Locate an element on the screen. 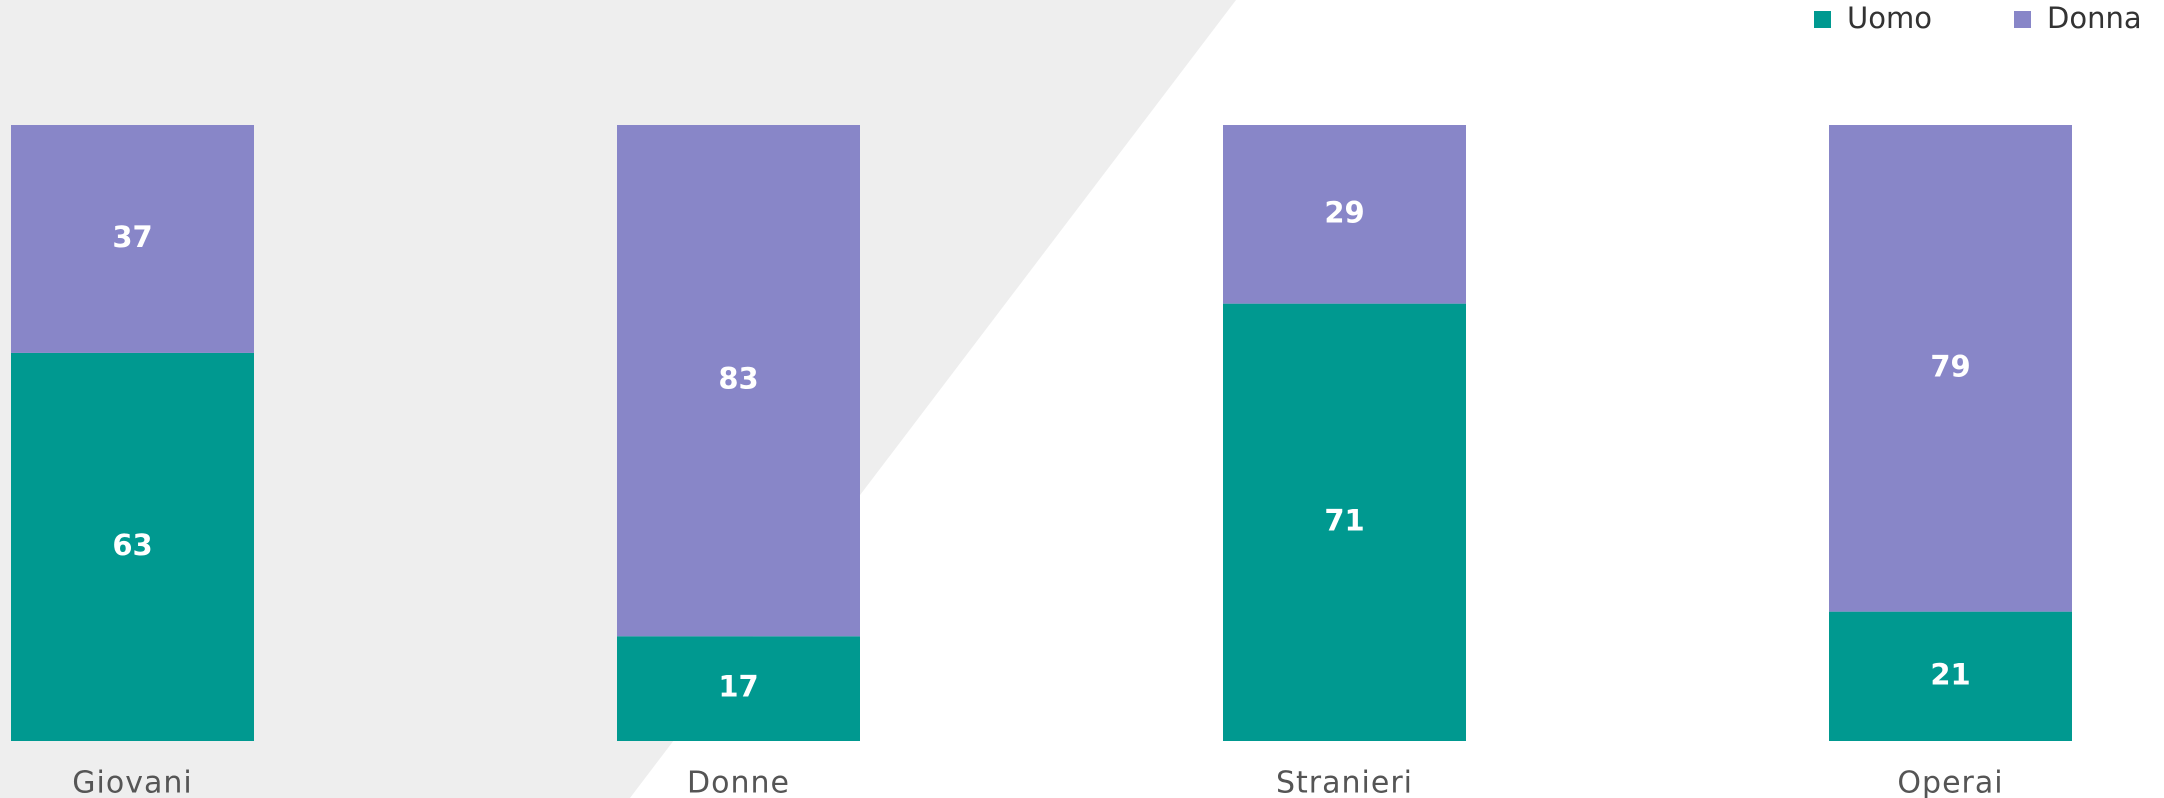 The image size is (2164, 798). data-label: 29 is located at coordinates (1344, 212).